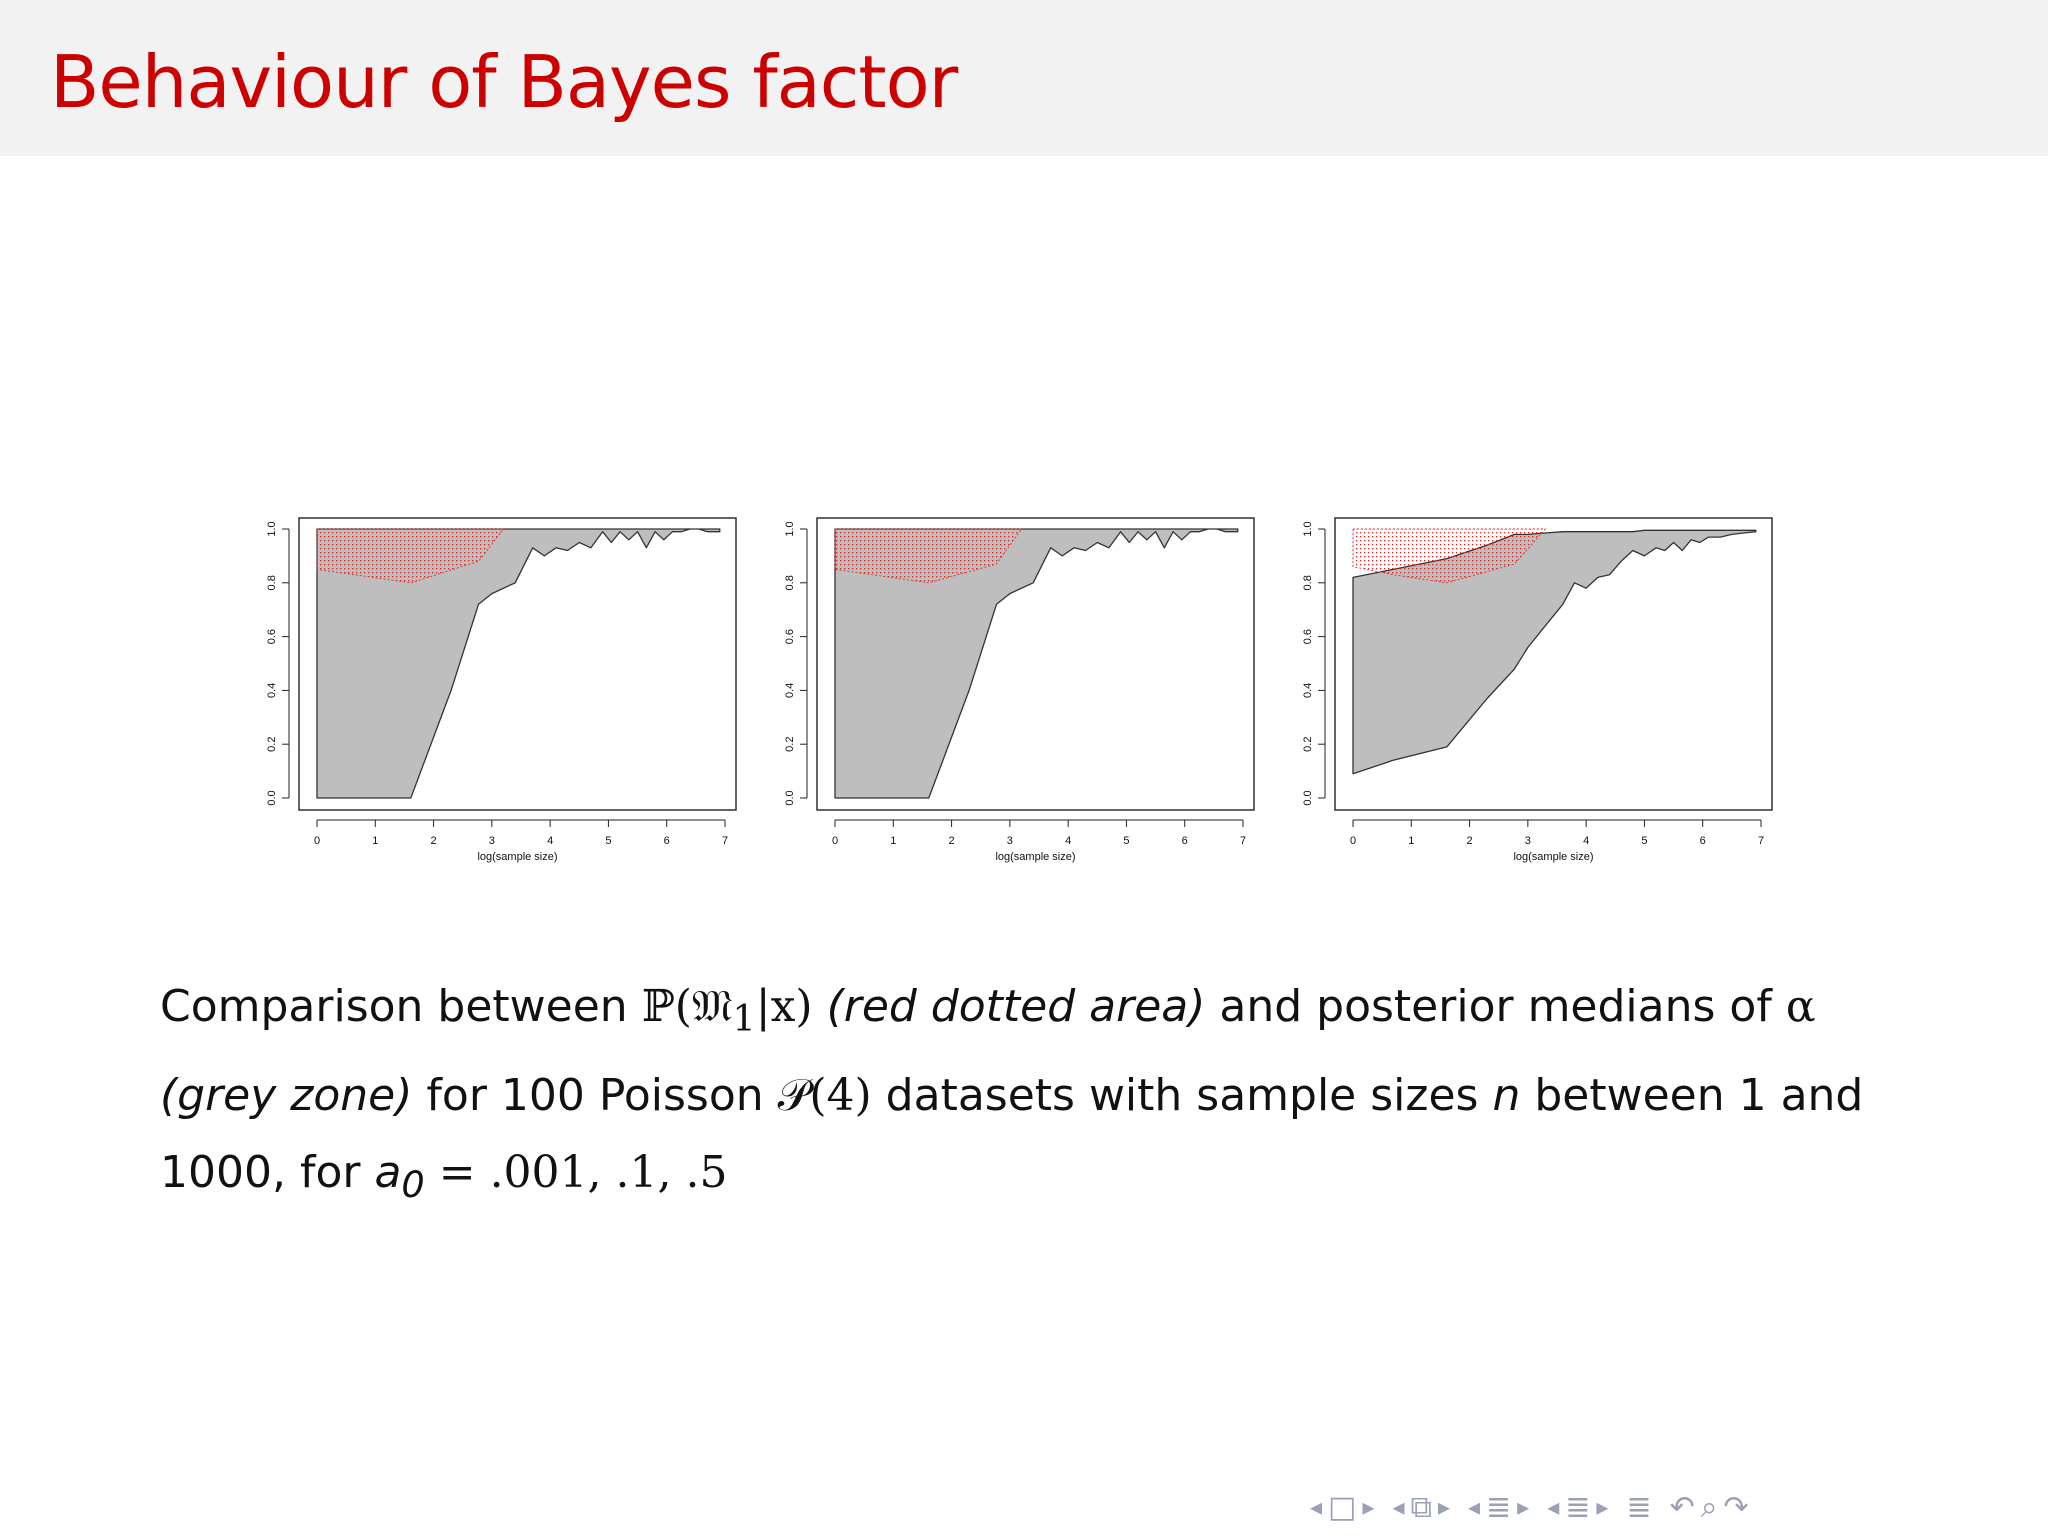 This screenshot has width=2048, height=1536. Describe the element at coordinates (401, 1006) in the screenshot. I see `caption-text-1: Comparison between` at that location.